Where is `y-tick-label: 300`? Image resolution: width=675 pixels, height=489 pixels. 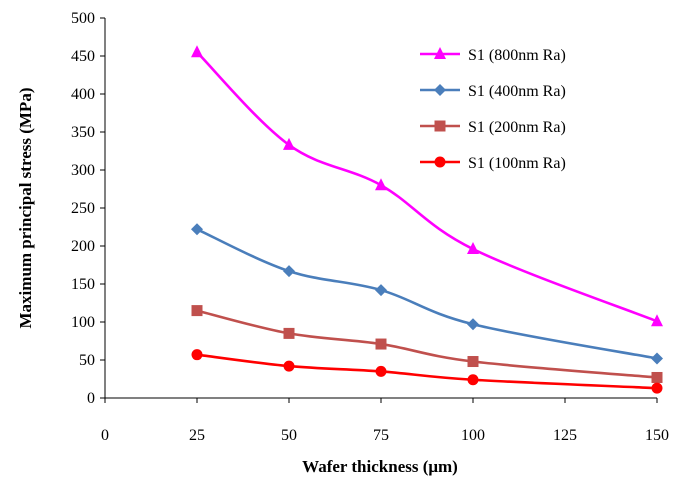
y-tick-label: 300 is located at coordinates (83, 170).